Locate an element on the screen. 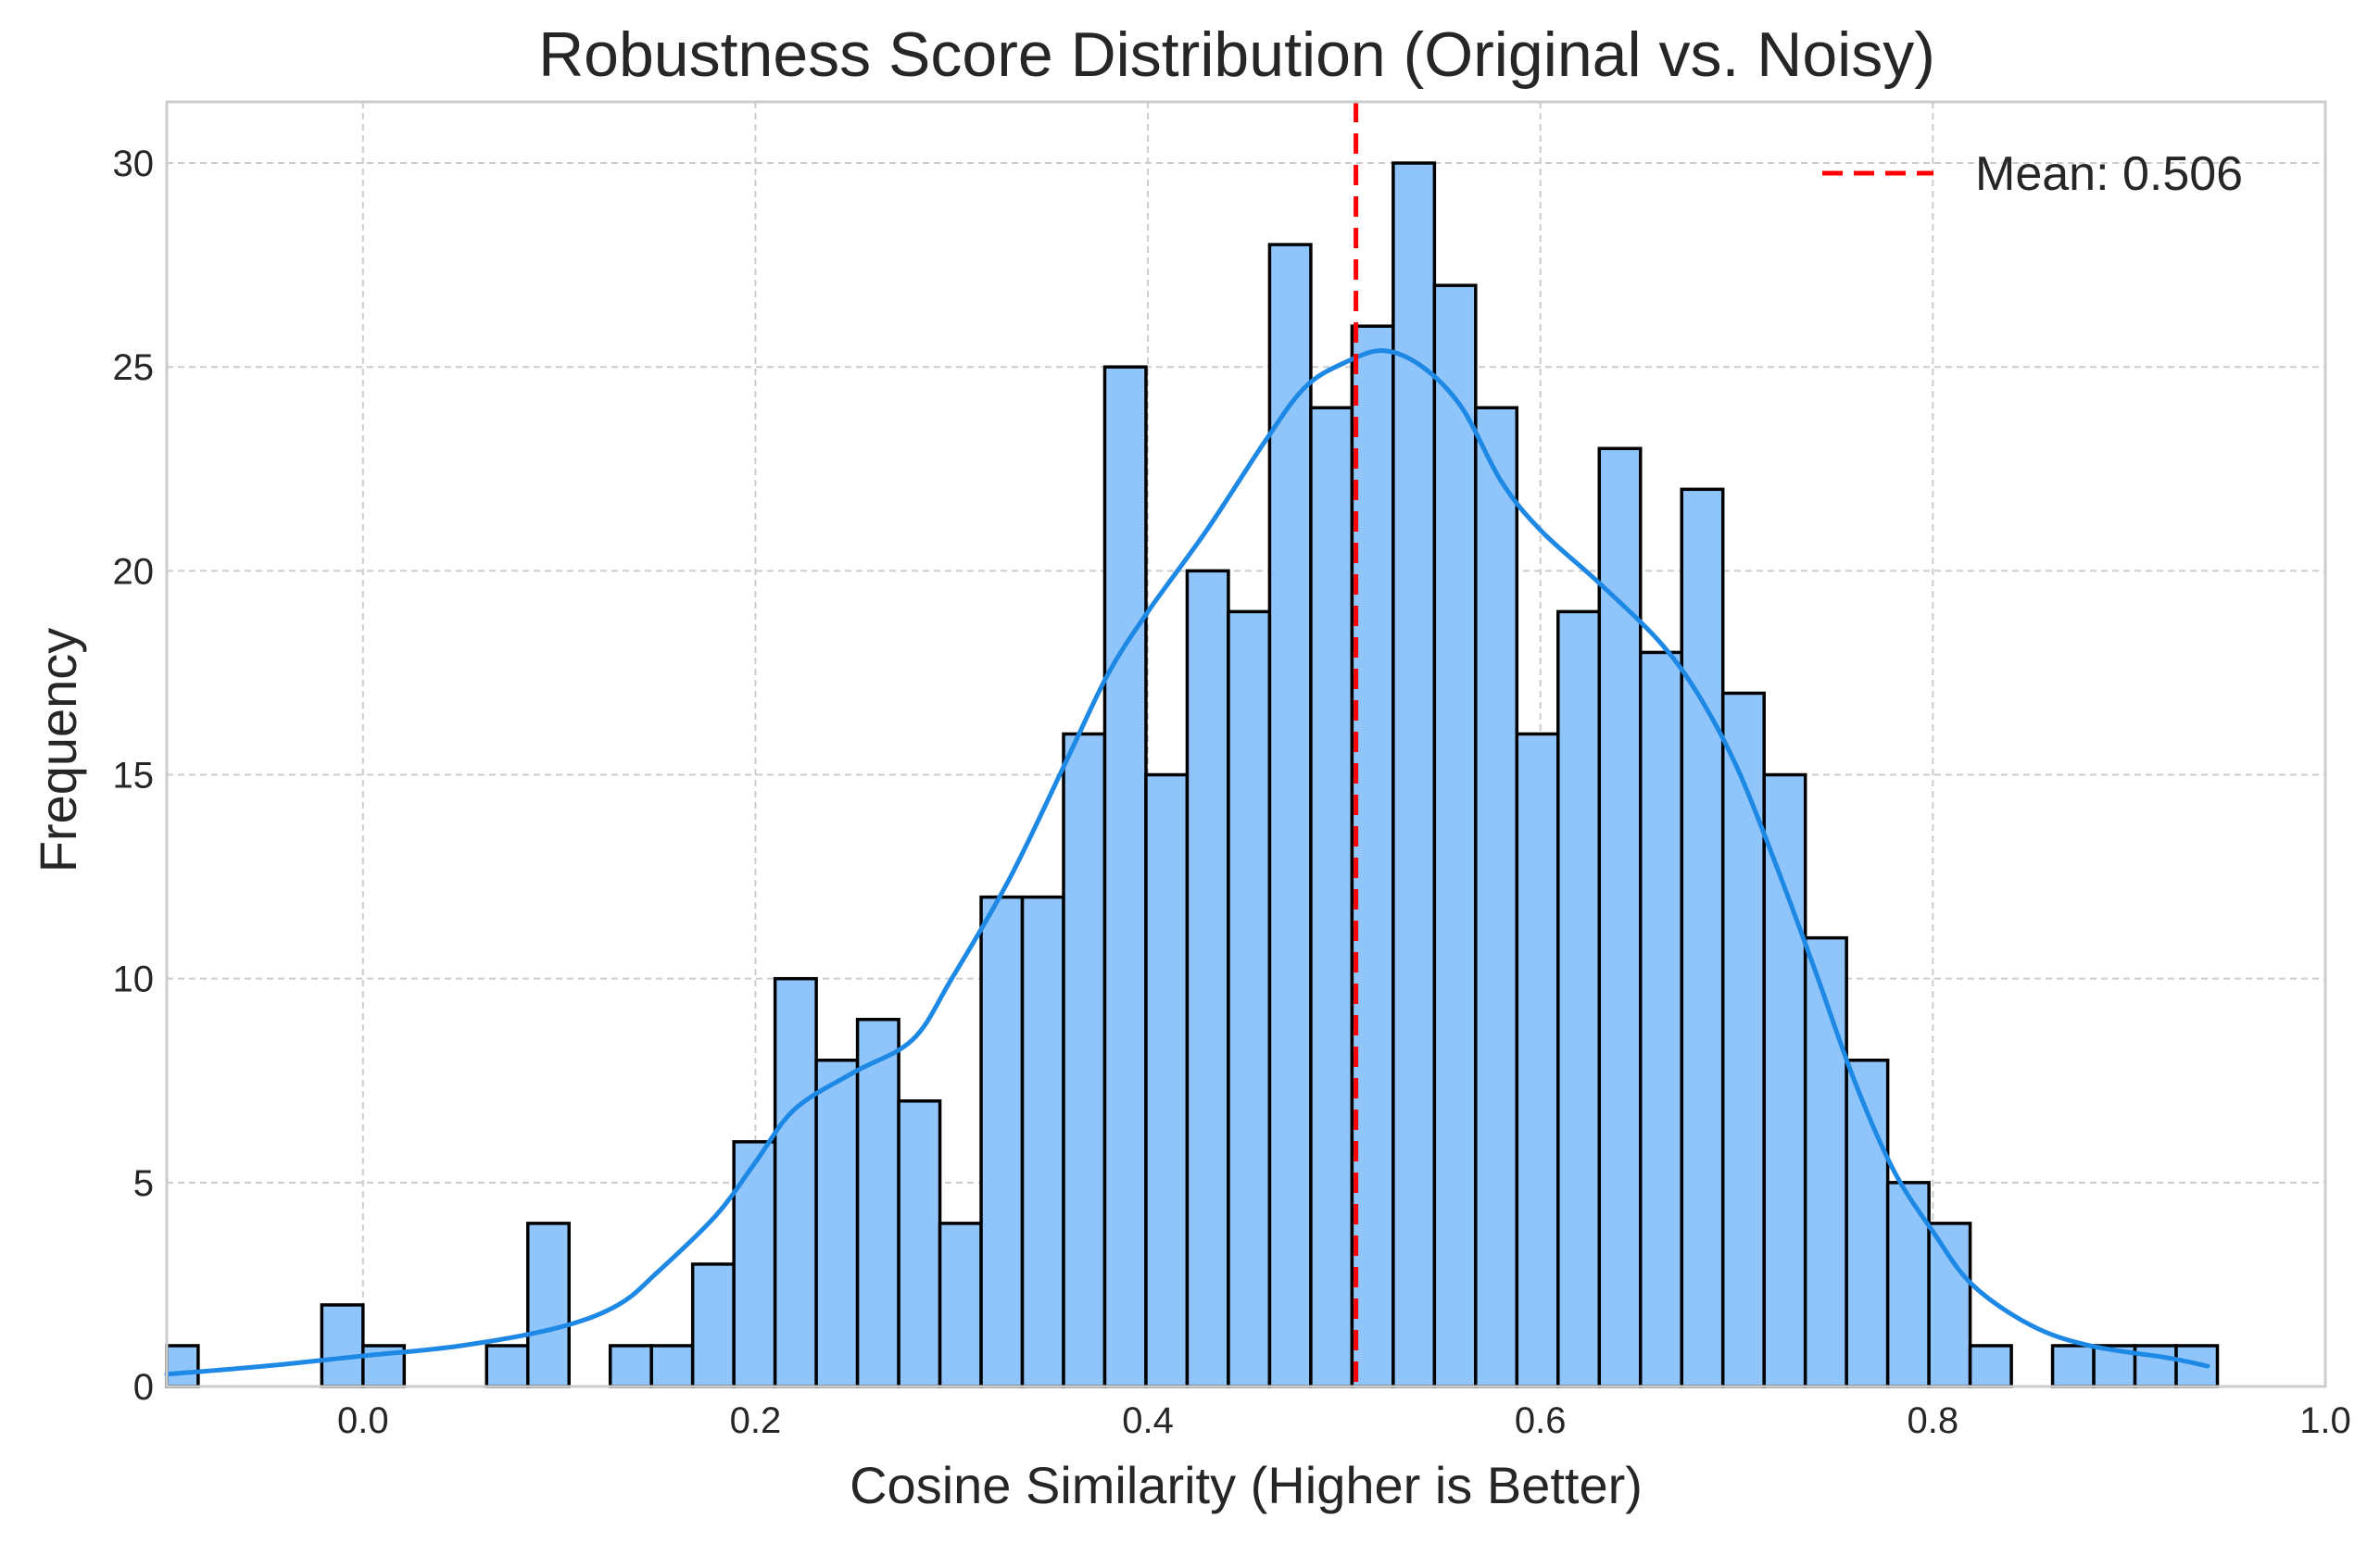  x-tick-labels: 0.0 0.2 0.4 0.6 0.8 1.0 is located at coordinates (1344, 1420).